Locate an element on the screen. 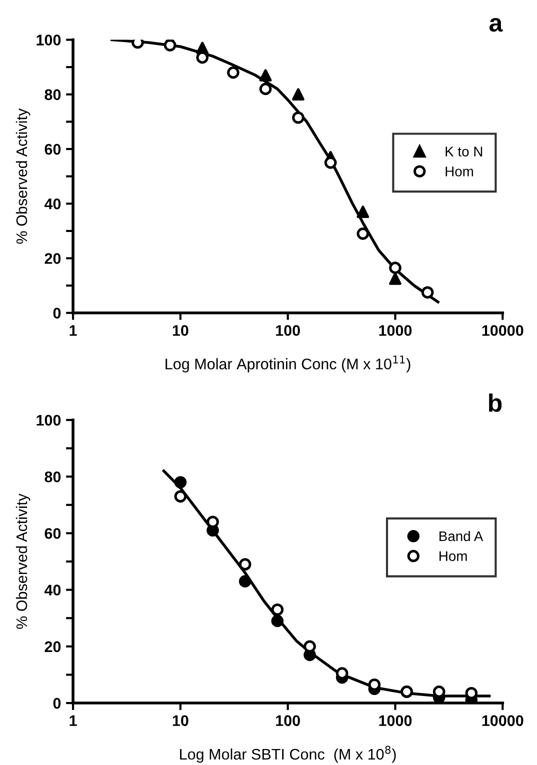 Image resolution: width=537 pixels, height=765 pixels. chart-title: a is located at coordinates (496, 25).